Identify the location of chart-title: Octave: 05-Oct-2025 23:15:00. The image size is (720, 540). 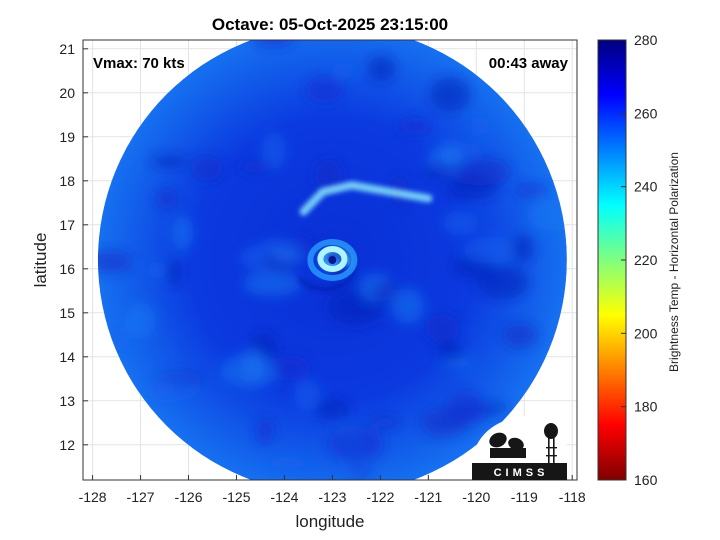
(330, 24).